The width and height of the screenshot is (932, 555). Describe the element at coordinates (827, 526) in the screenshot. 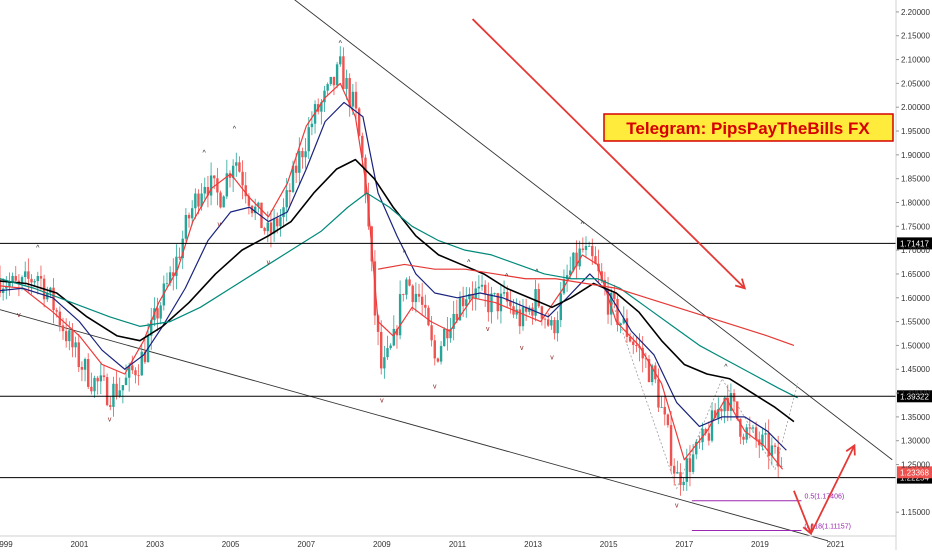

I see `fib-level-label: 0.618(1.11157)` at that location.